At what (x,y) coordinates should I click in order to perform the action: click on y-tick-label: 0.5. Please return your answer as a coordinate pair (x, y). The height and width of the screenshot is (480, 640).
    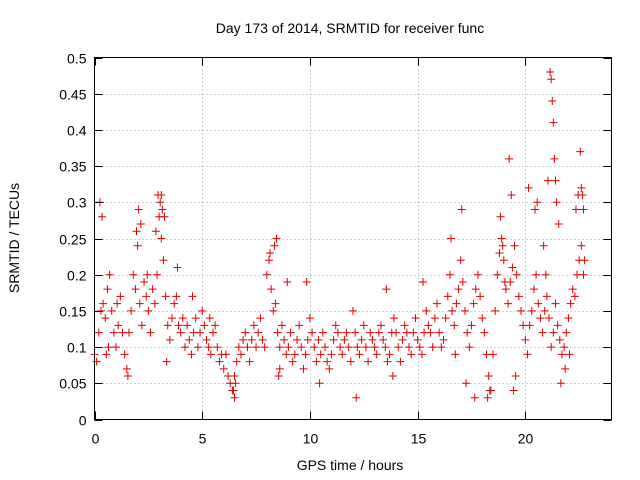
    Looking at the image, I should click on (77, 59).